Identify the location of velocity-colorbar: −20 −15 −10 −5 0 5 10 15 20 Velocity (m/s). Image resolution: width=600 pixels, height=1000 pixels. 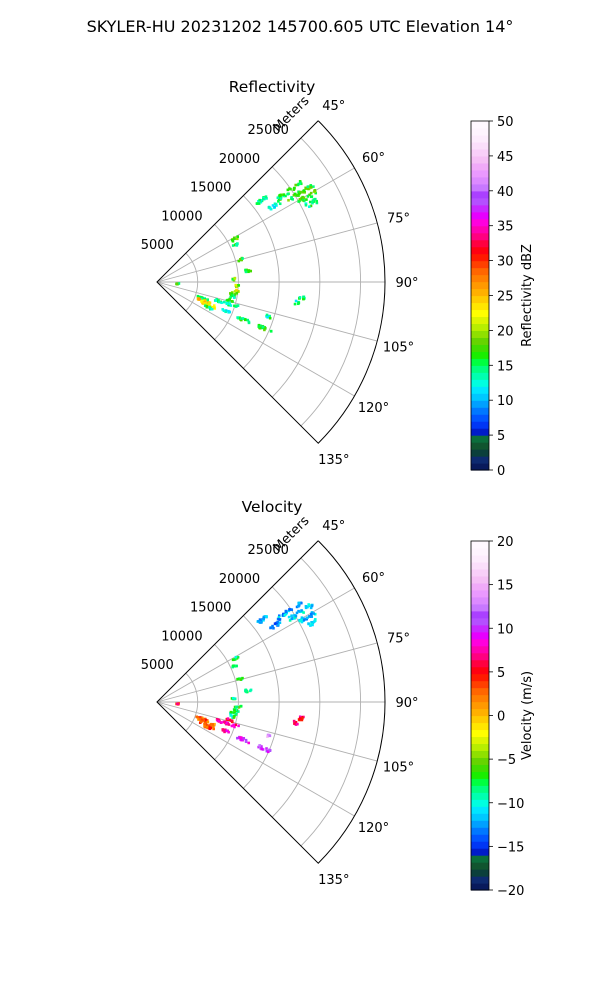
(502, 717).